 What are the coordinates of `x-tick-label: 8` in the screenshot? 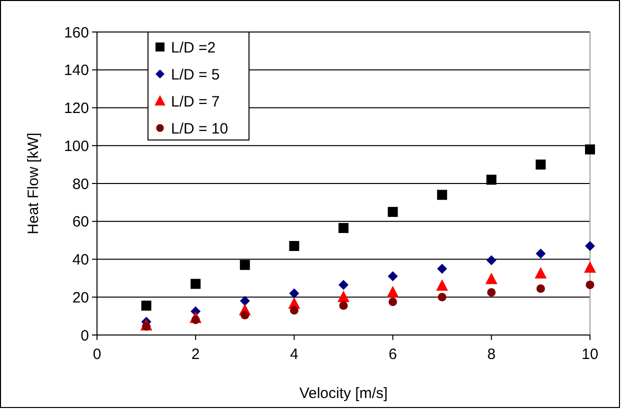 It's located at (491, 354).